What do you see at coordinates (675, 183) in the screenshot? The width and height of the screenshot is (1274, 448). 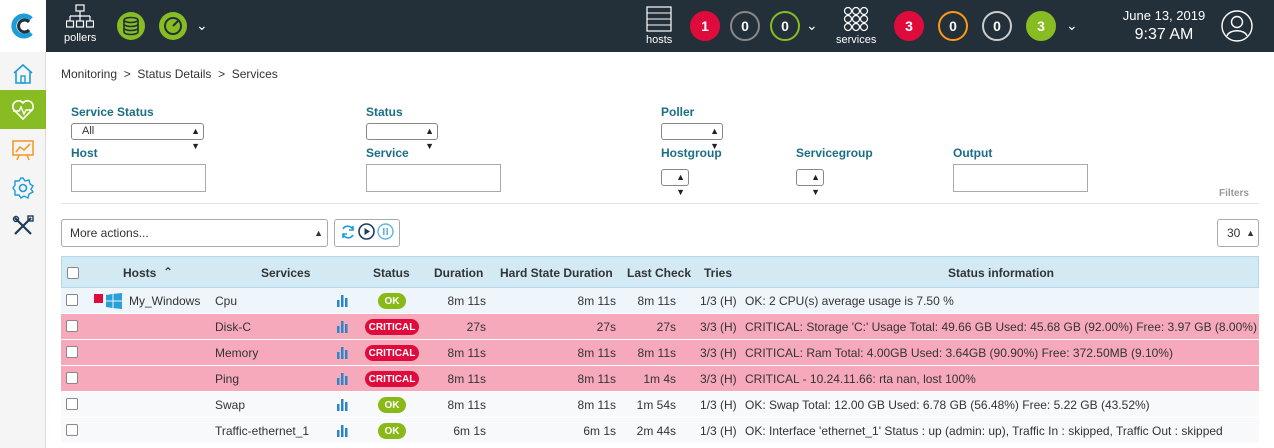 I see `hostgroup-select: ▲ ▼` at bounding box center [675, 183].